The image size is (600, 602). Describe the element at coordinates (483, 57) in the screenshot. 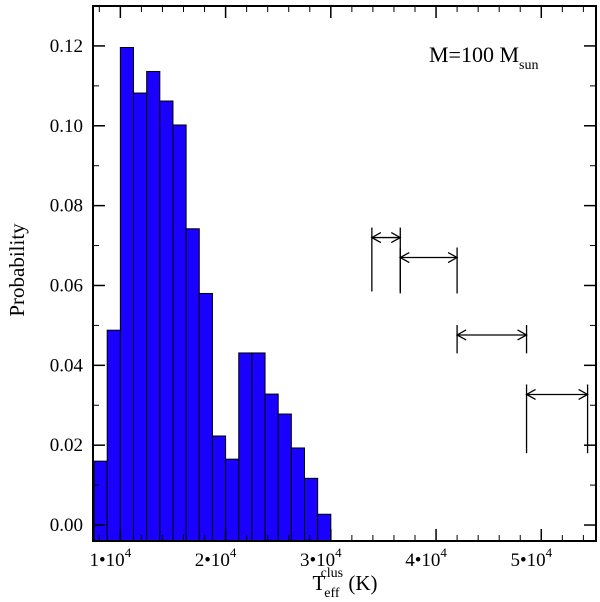

I see `mass-annotation: M=100 Msun` at that location.